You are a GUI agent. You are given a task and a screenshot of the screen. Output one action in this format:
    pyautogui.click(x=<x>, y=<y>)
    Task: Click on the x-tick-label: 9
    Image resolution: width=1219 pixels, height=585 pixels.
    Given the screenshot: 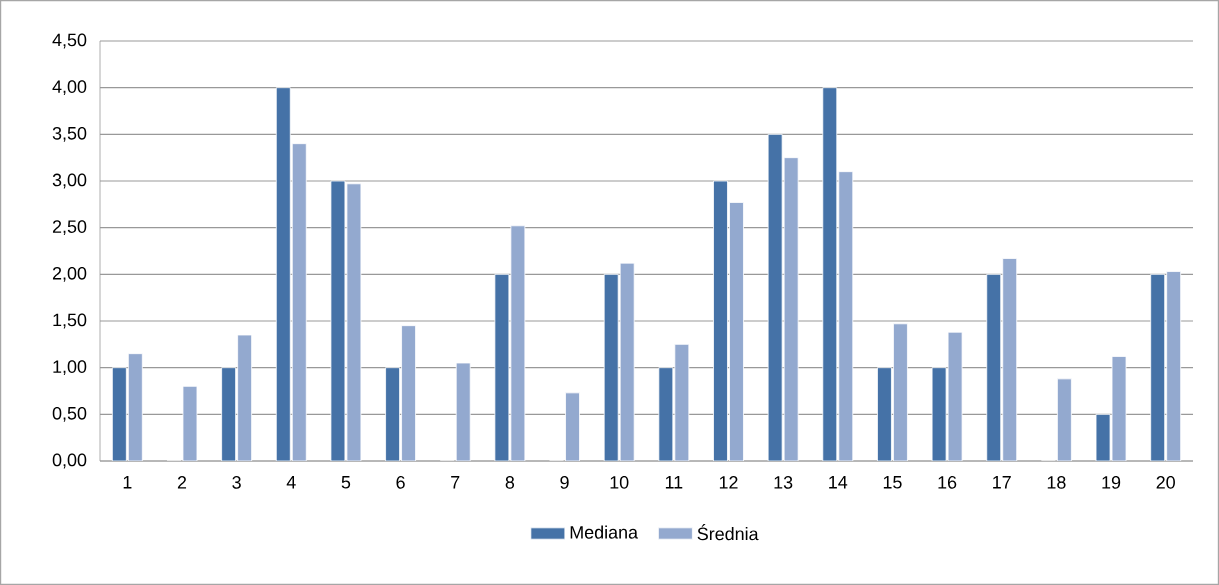 What is the action you would take?
    pyautogui.click(x=564, y=482)
    